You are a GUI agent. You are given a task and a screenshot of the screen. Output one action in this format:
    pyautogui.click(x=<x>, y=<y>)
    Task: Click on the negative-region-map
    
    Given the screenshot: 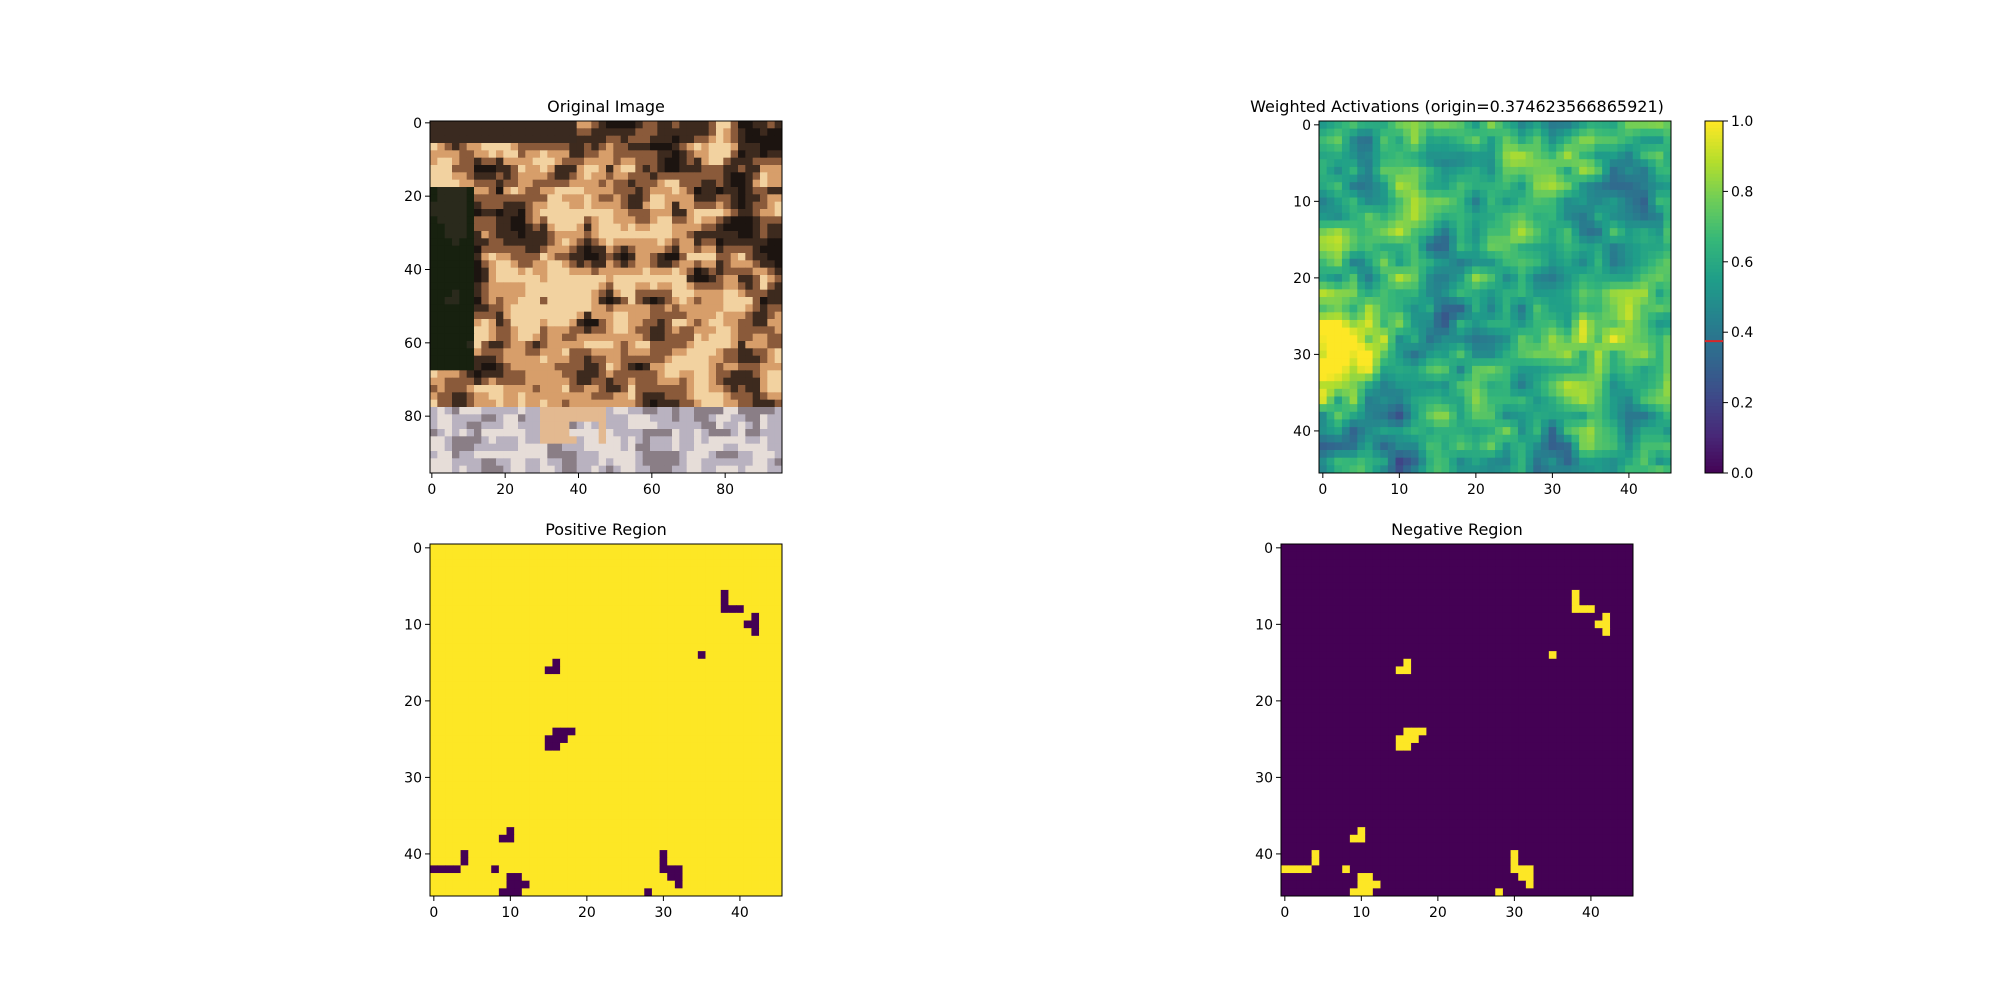 What is the action you would take?
    pyautogui.click(x=1457, y=720)
    